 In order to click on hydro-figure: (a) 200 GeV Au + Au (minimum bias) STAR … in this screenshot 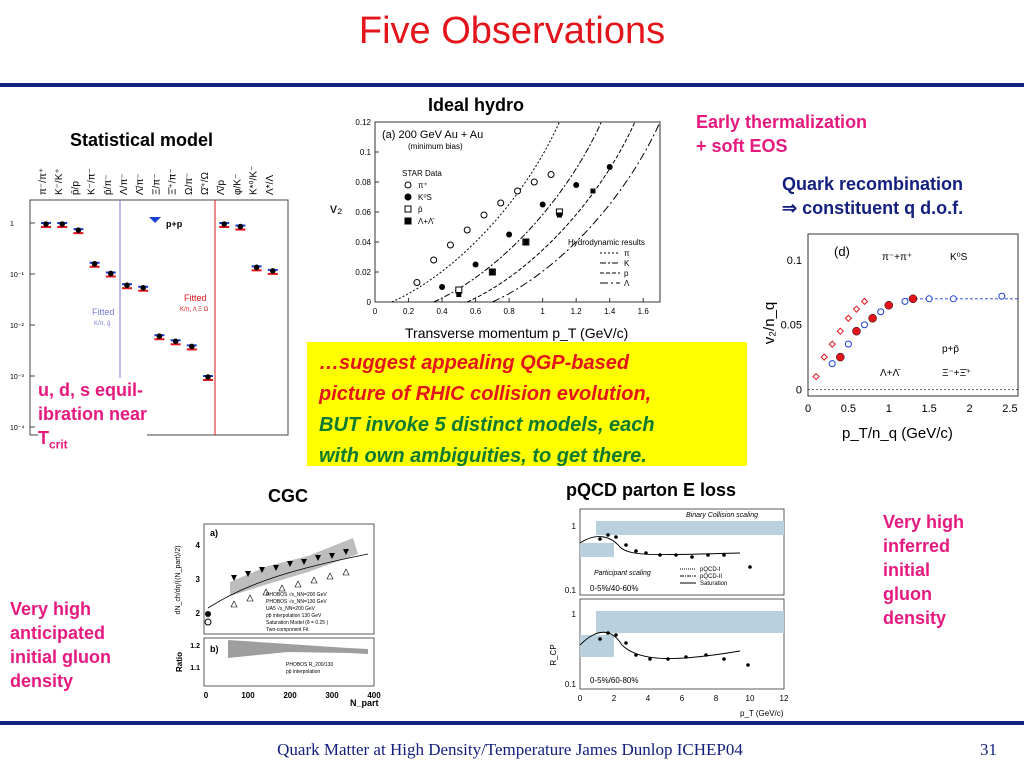, I will do `click(495, 229)`.